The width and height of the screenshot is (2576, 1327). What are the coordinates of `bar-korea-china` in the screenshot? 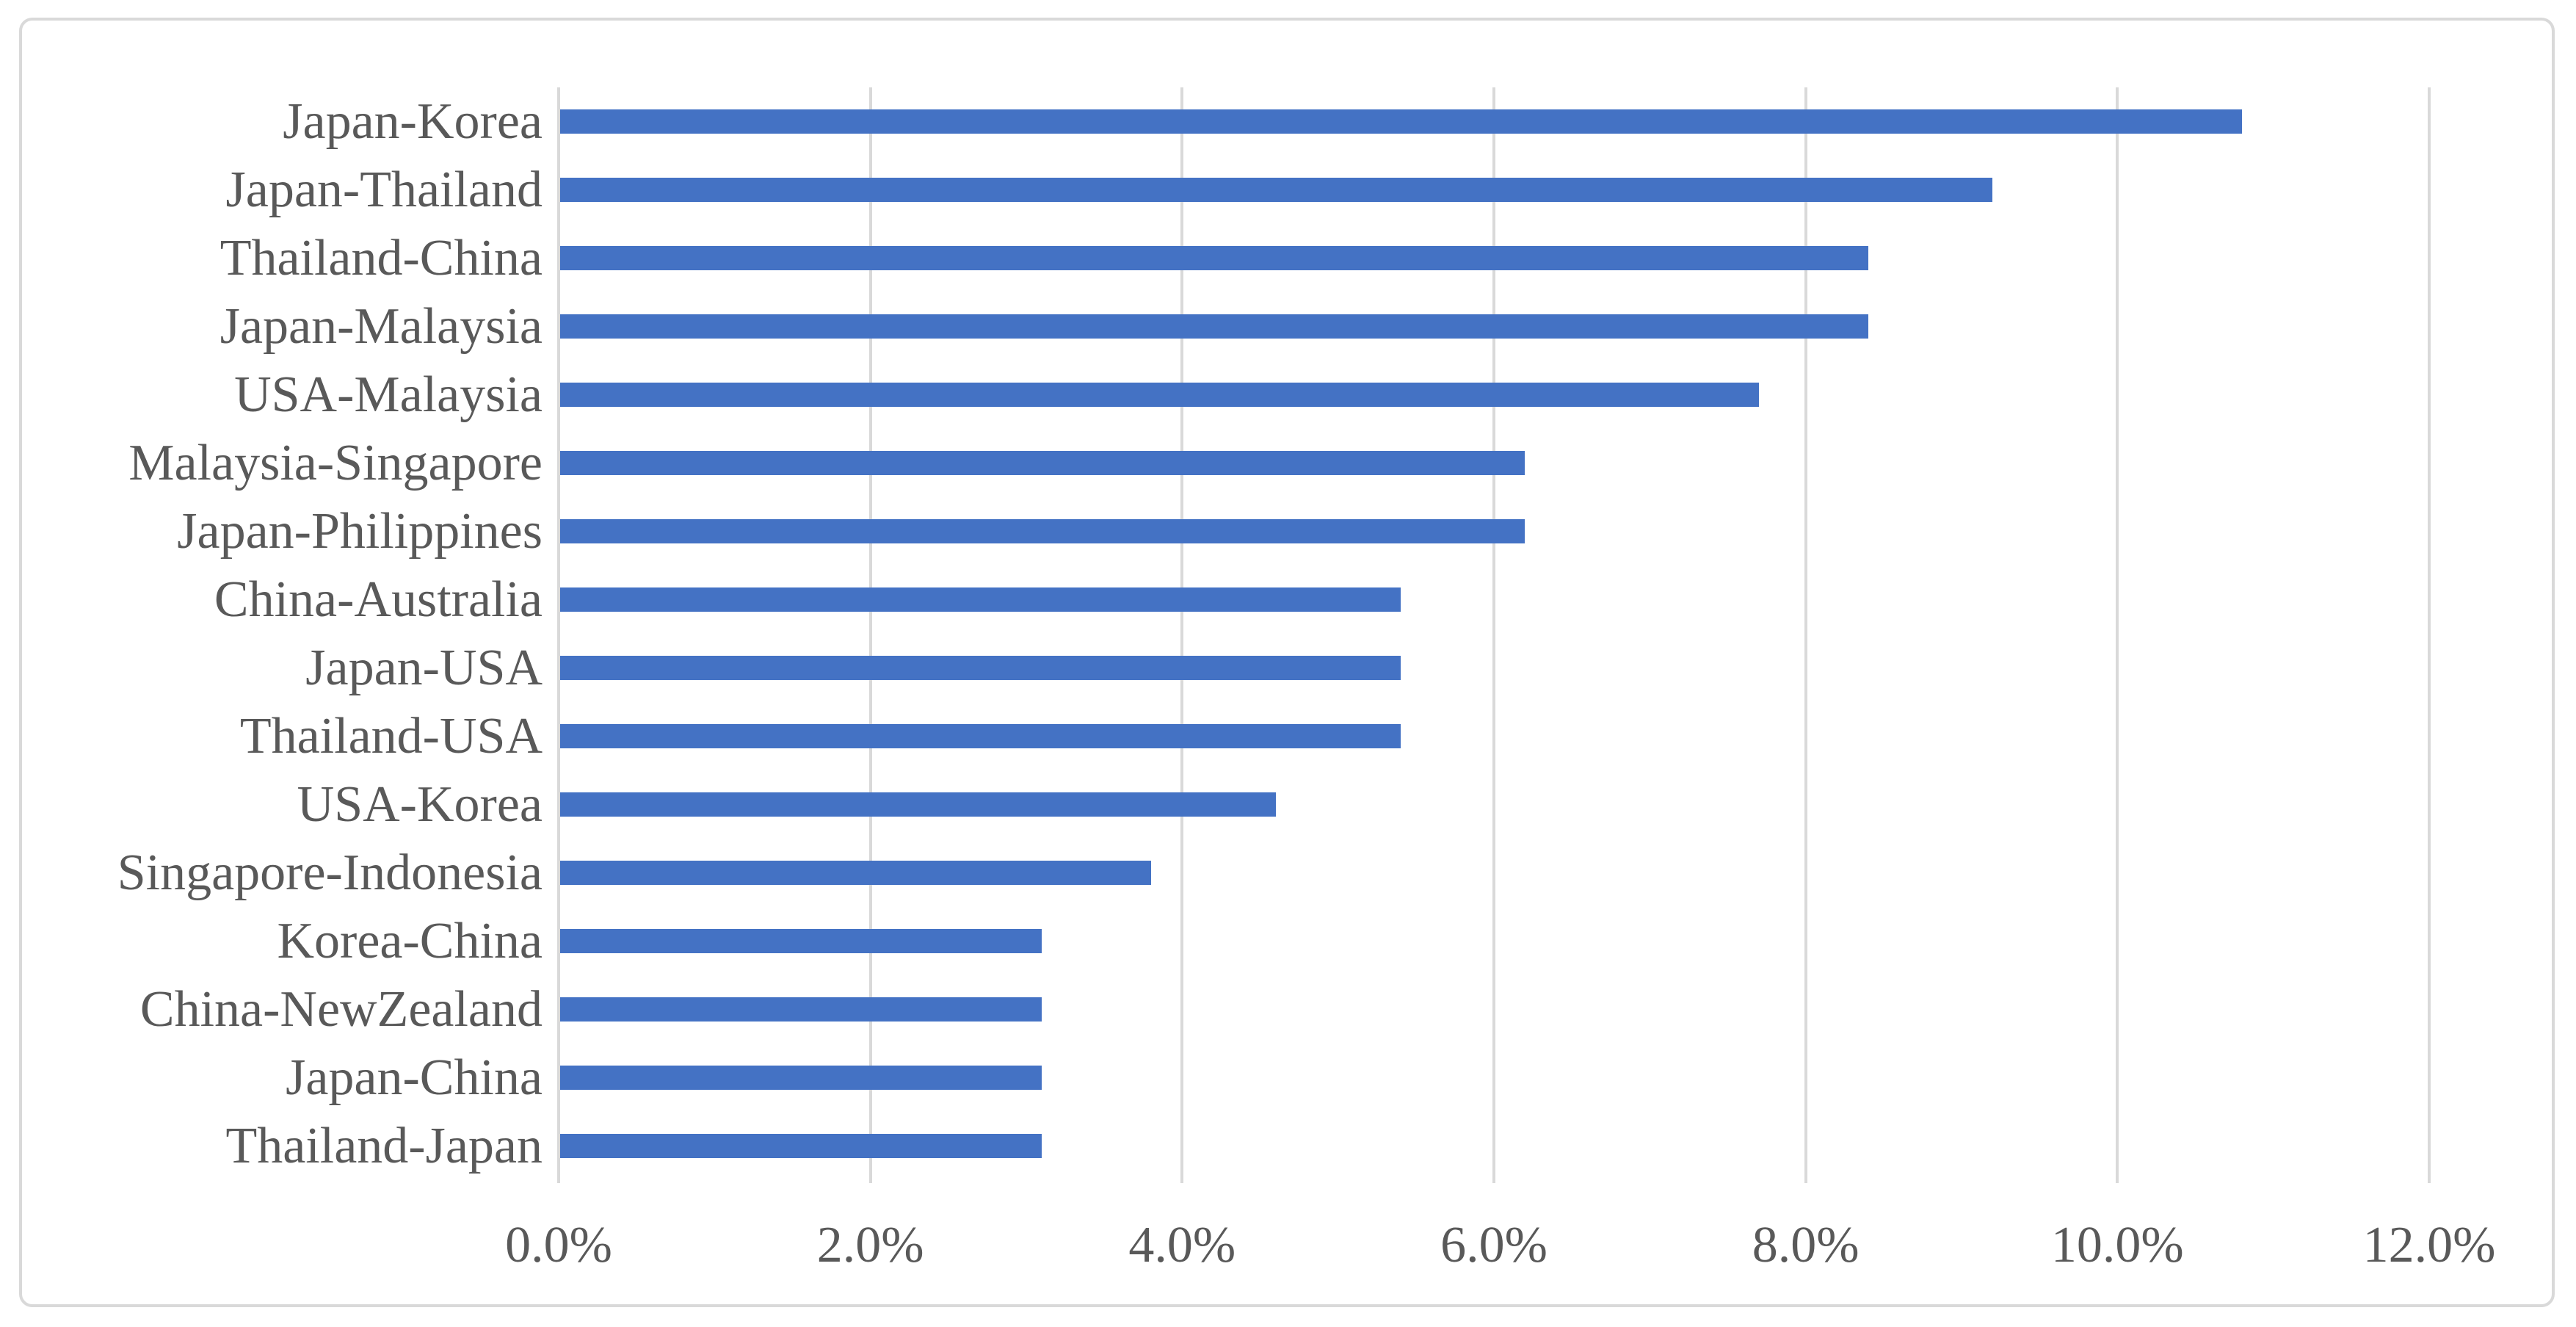 It's located at (801, 941).